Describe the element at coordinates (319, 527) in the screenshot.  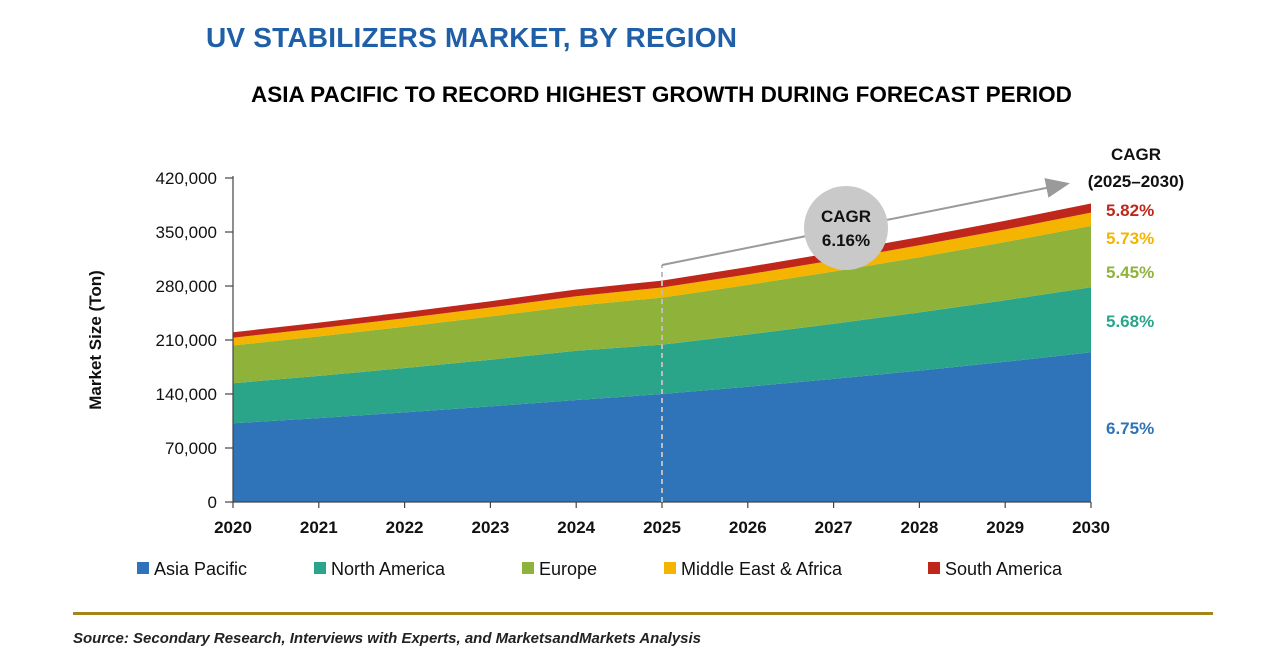
I see `x-tick-label: 2021` at that location.